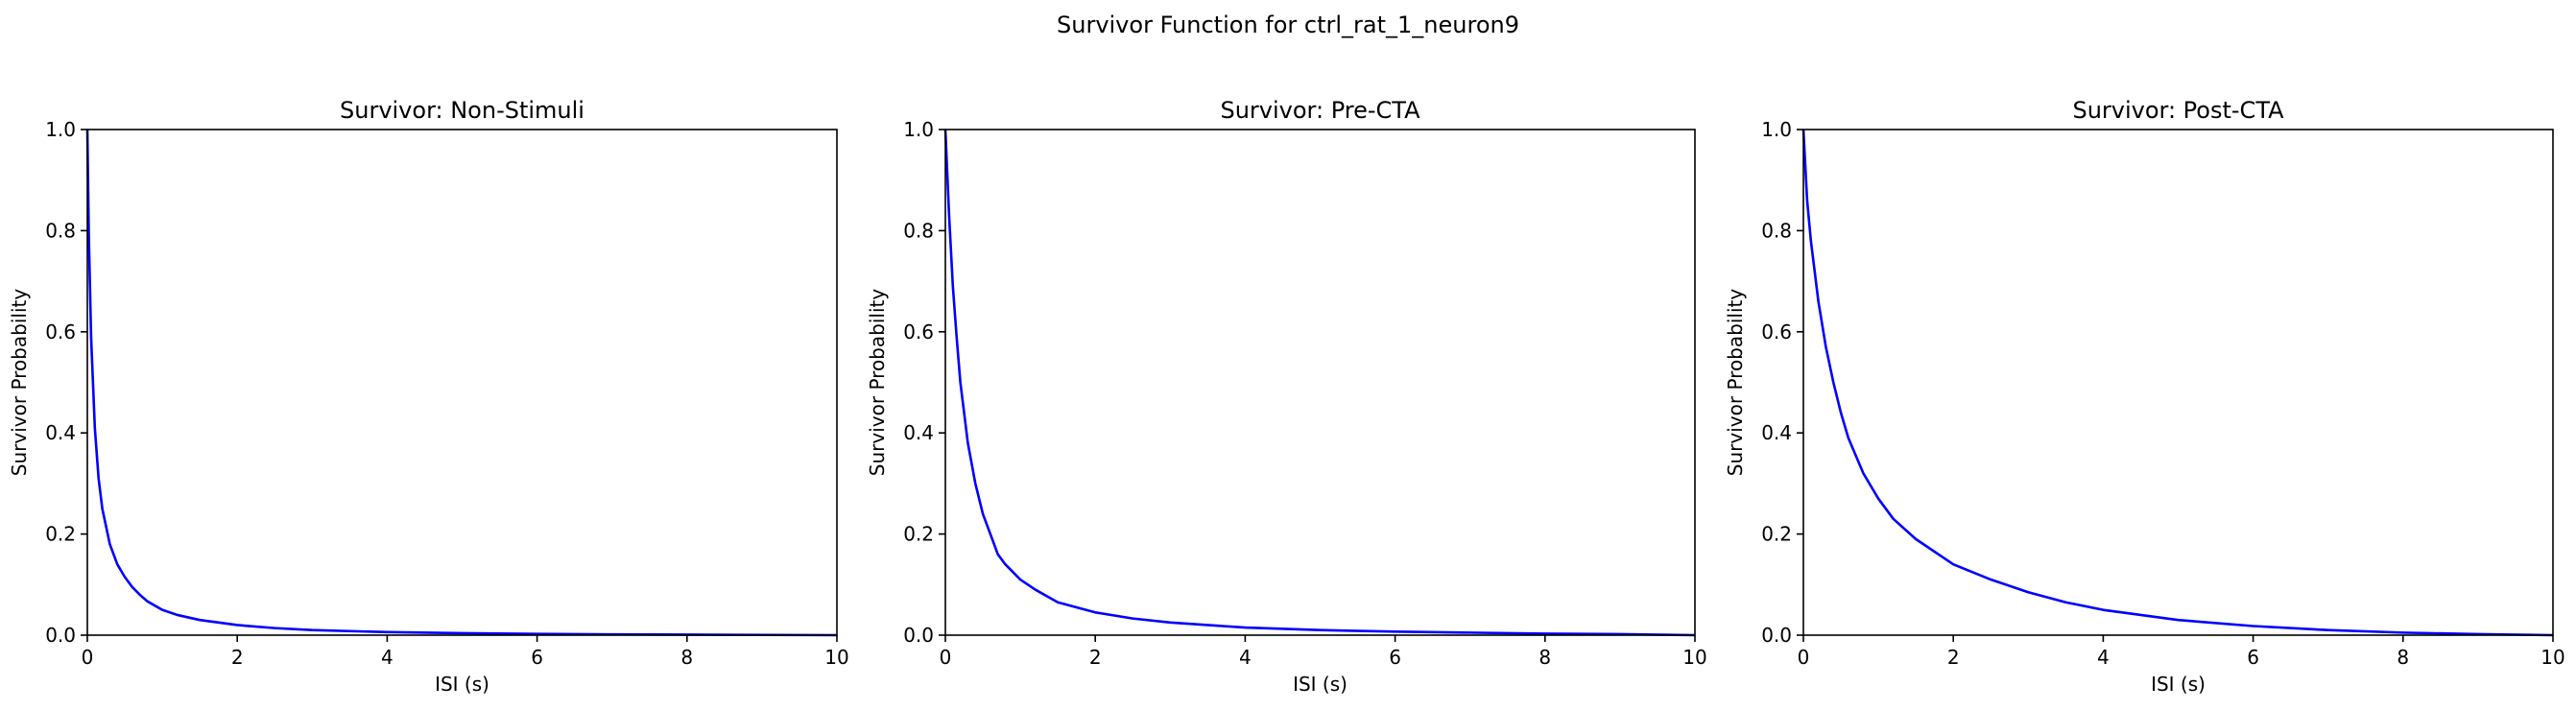  I want to click on subplot-title: Survivor: Post-CTA, so click(2178, 110).